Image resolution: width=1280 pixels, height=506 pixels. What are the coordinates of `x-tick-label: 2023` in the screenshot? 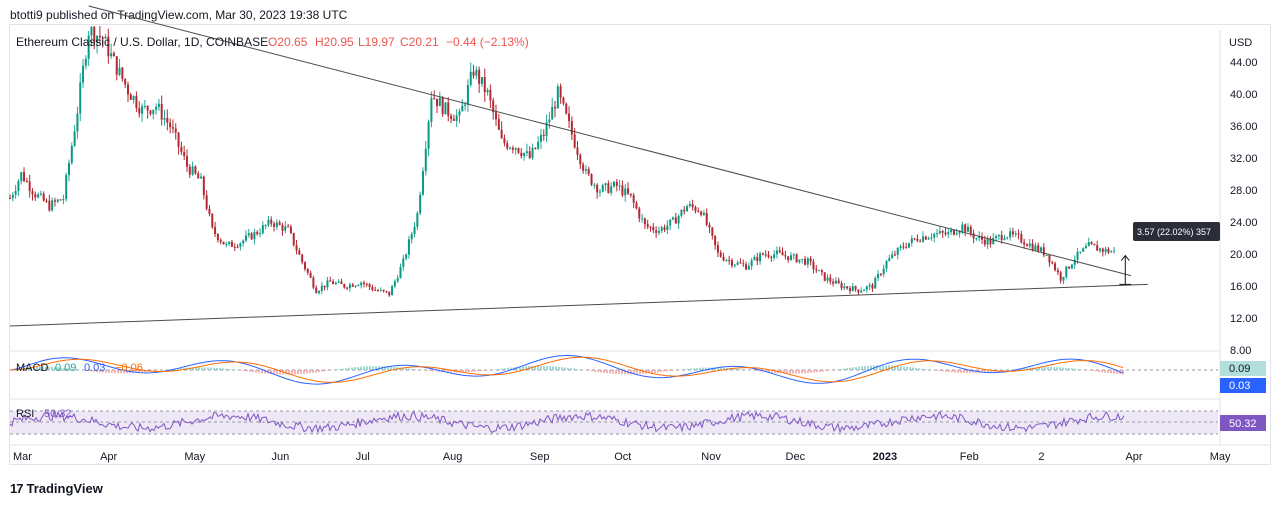 It's located at (885, 457).